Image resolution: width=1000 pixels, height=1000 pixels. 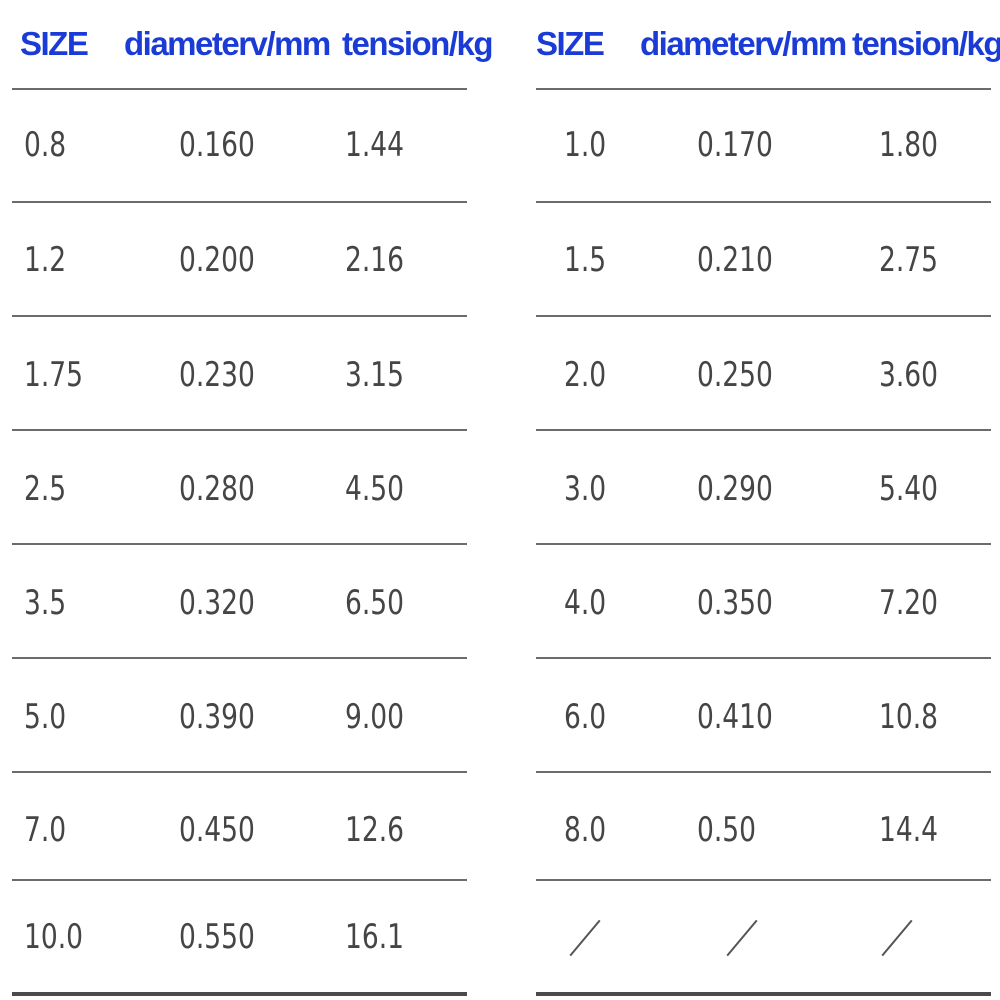 I want to click on cell-size: 1.75, so click(x=54, y=375).